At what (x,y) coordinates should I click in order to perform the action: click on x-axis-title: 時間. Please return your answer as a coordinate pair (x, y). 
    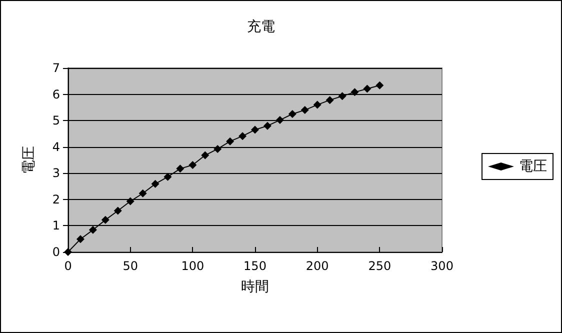
    Looking at the image, I should click on (255, 287).